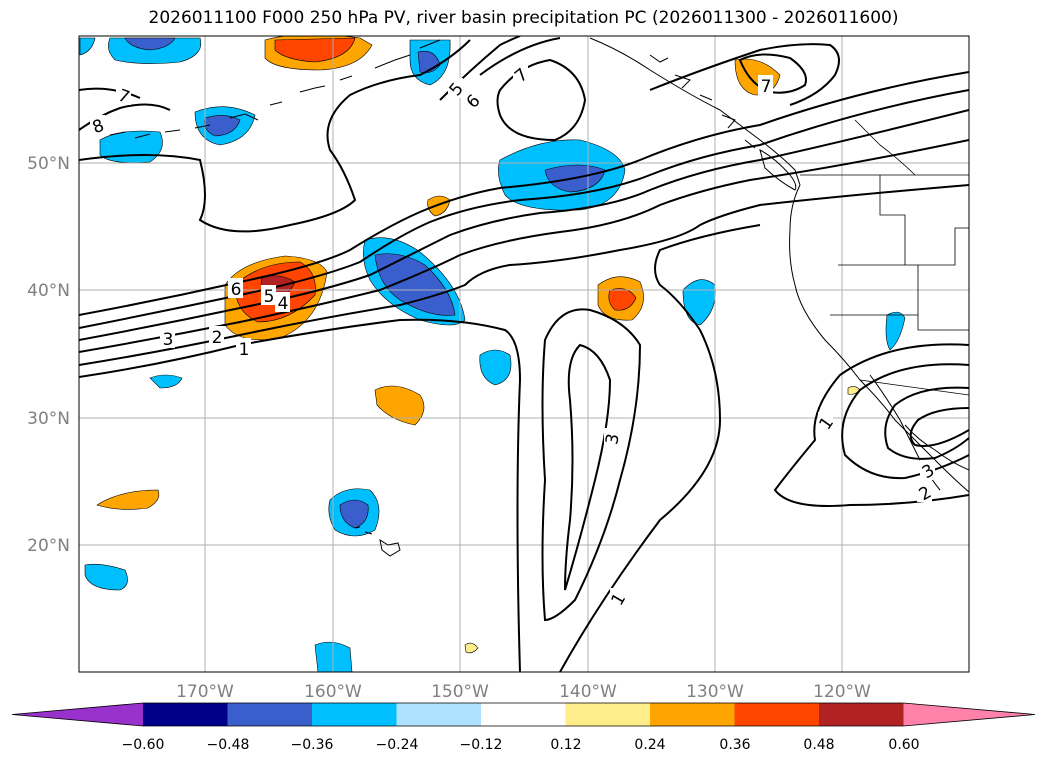 The height and width of the screenshot is (765, 1047). What do you see at coordinates (818, 745) in the screenshot?
I see `cb-tick-9: 0.48` at bounding box center [818, 745].